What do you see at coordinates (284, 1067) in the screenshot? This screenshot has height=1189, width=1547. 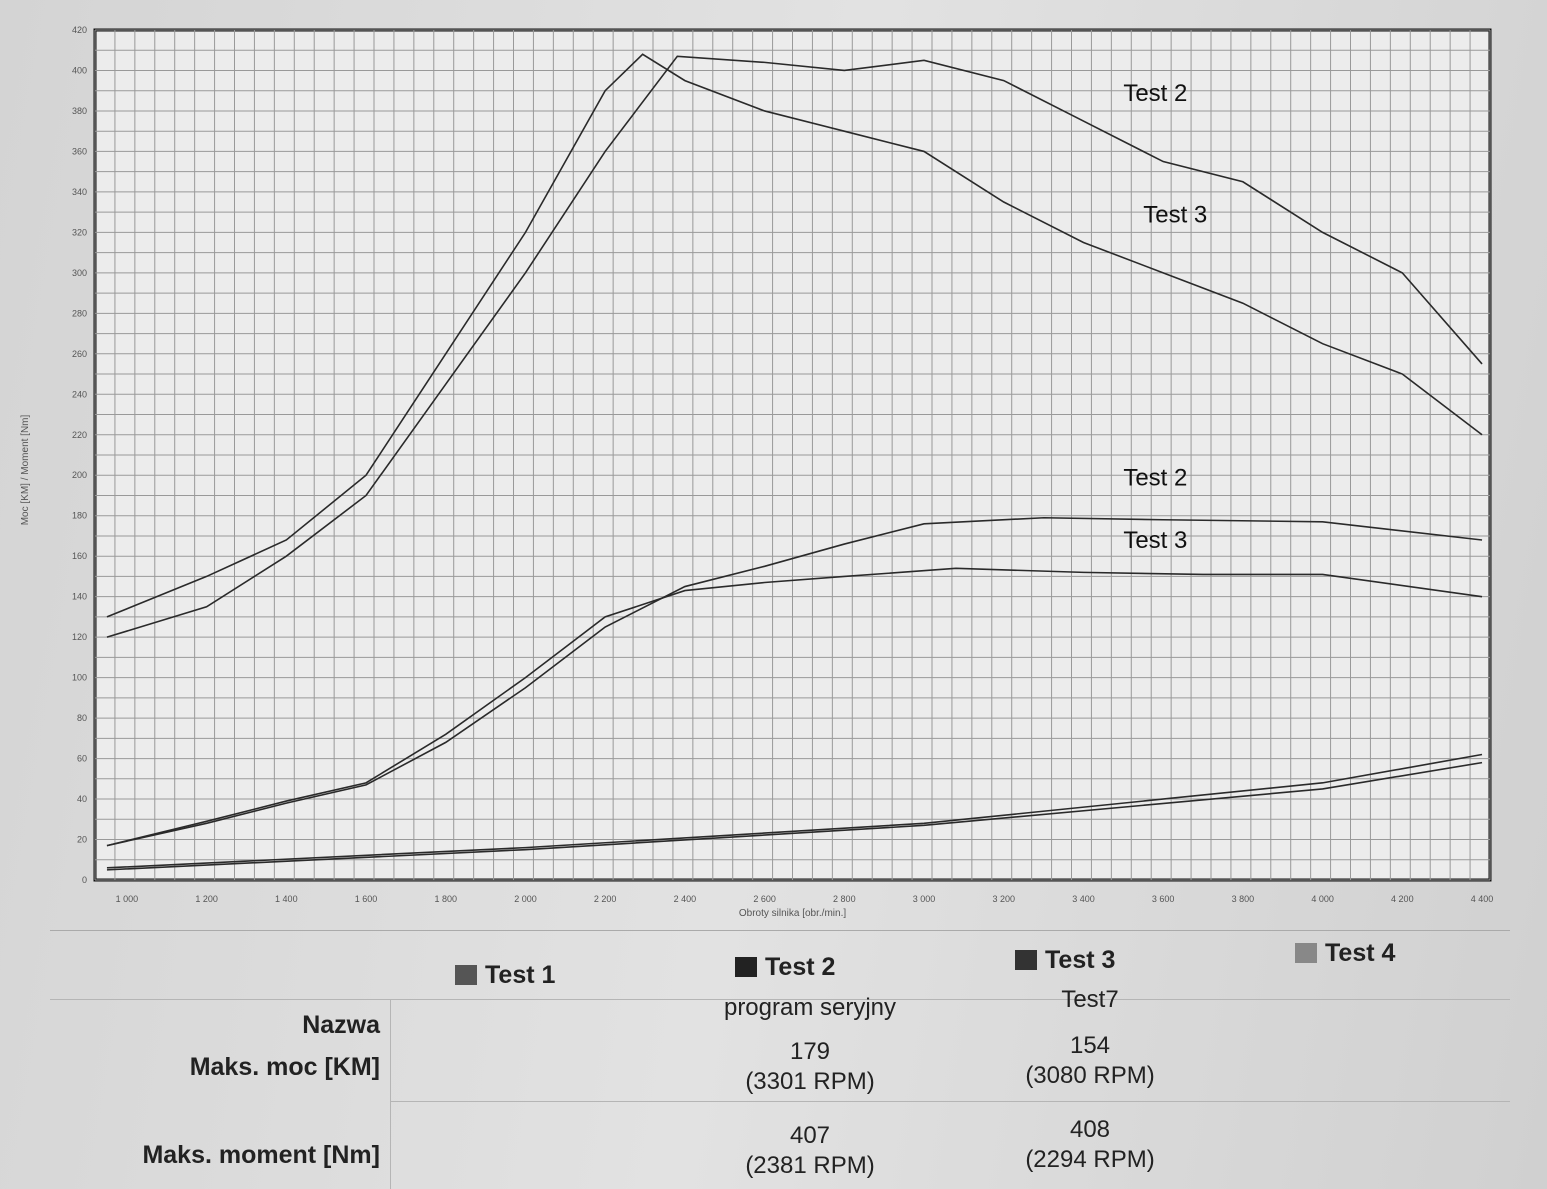 I see `row-label-power: Maks. moc [KM]` at bounding box center [284, 1067].